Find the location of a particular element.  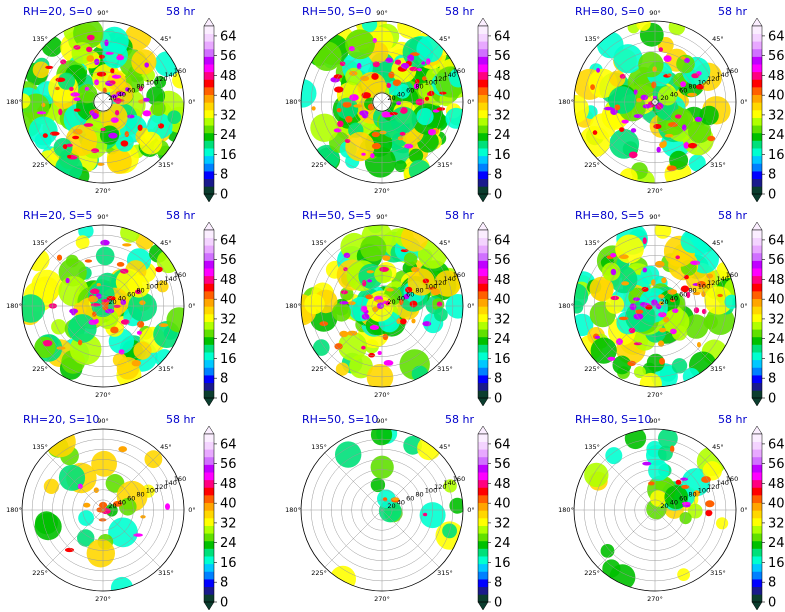

radial-tick-label: 20 is located at coordinates (391, 98).